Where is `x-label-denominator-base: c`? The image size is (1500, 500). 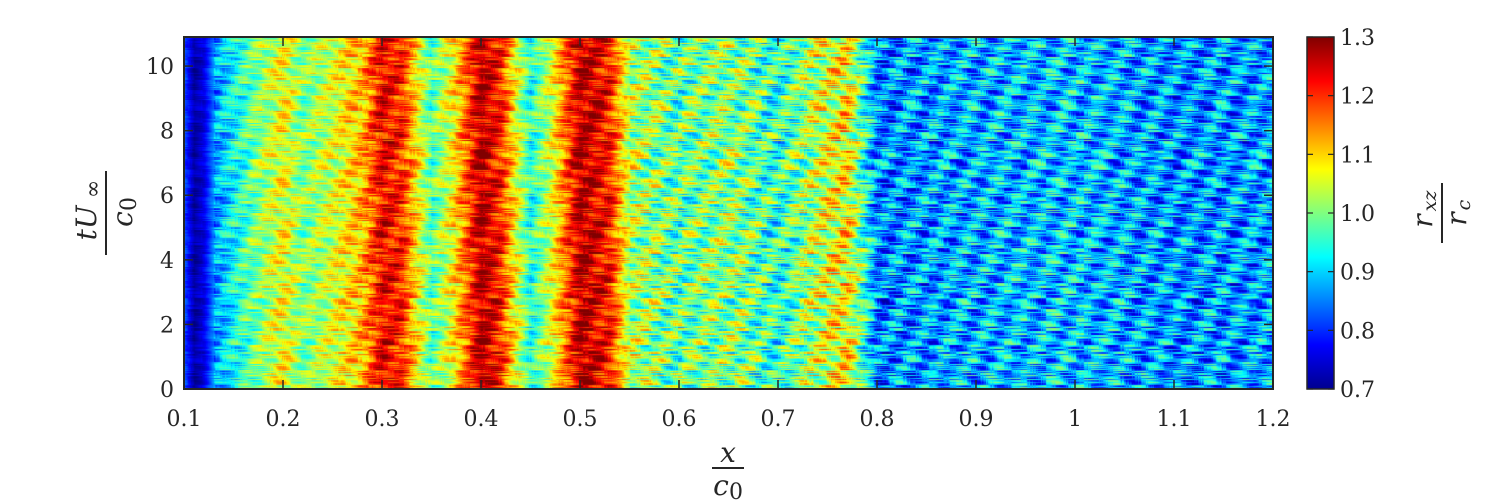
x-label-denominator-base: c is located at coordinates (721, 484).